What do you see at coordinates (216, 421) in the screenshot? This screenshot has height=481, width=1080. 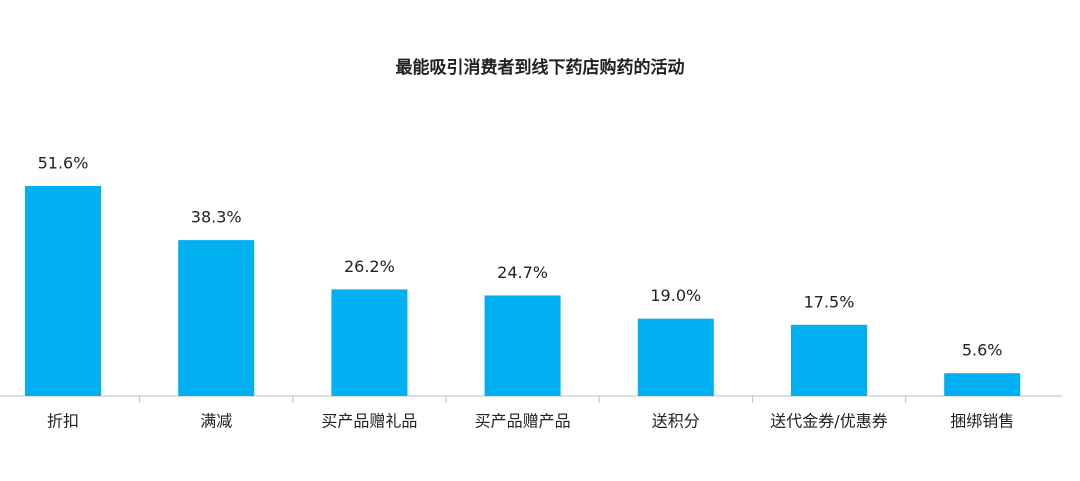 I see `x-tick-label: 满减` at bounding box center [216, 421].